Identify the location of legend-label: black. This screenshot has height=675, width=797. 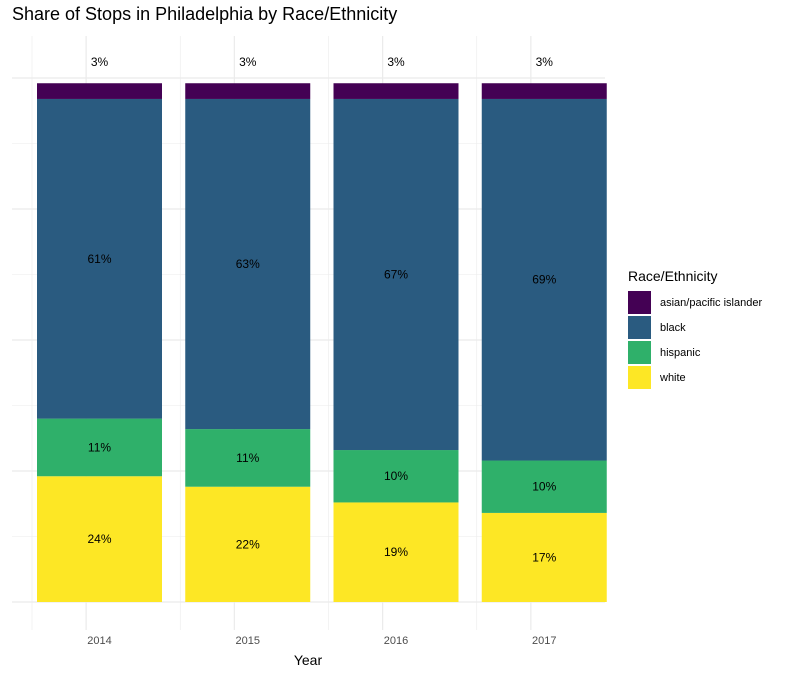
(673, 327).